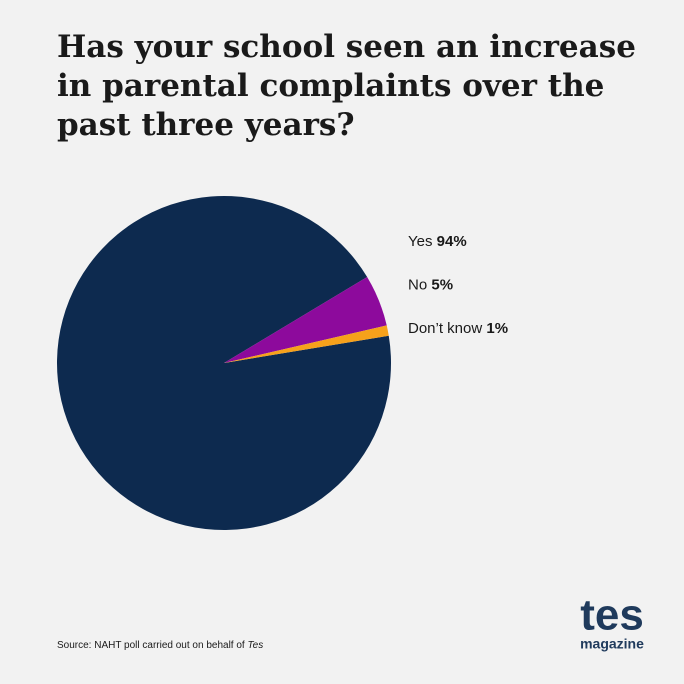 The width and height of the screenshot is (684, 684). What do you see at coordinates (452, 241) in the screenshot?
I see `value-label: 94%` at bounding box center [452, 241].